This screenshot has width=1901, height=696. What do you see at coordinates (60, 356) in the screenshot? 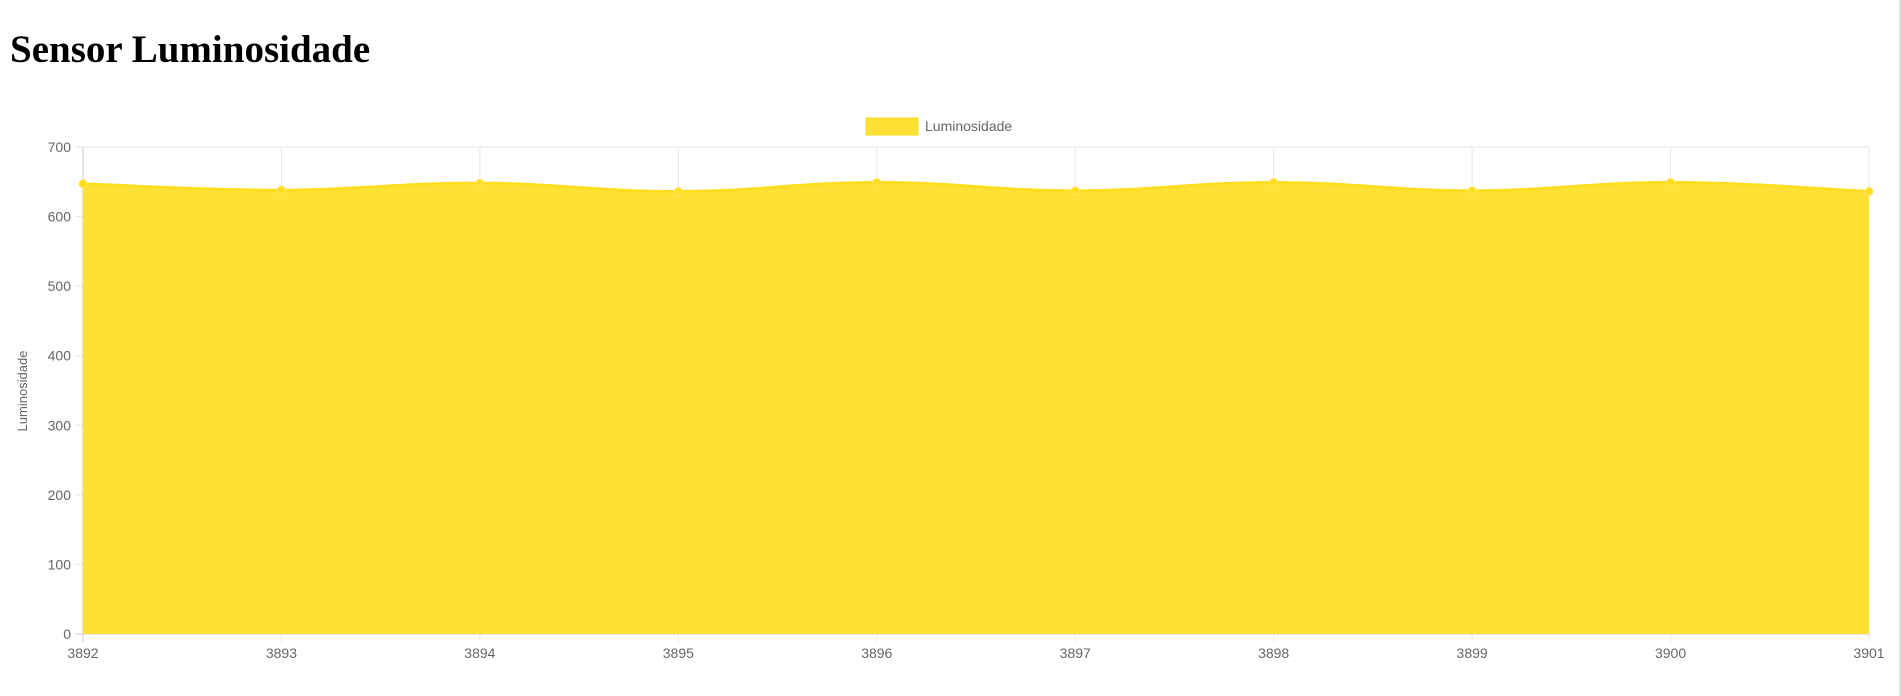
I see `y-tick-label: 400` at bounding box center [60, 356].